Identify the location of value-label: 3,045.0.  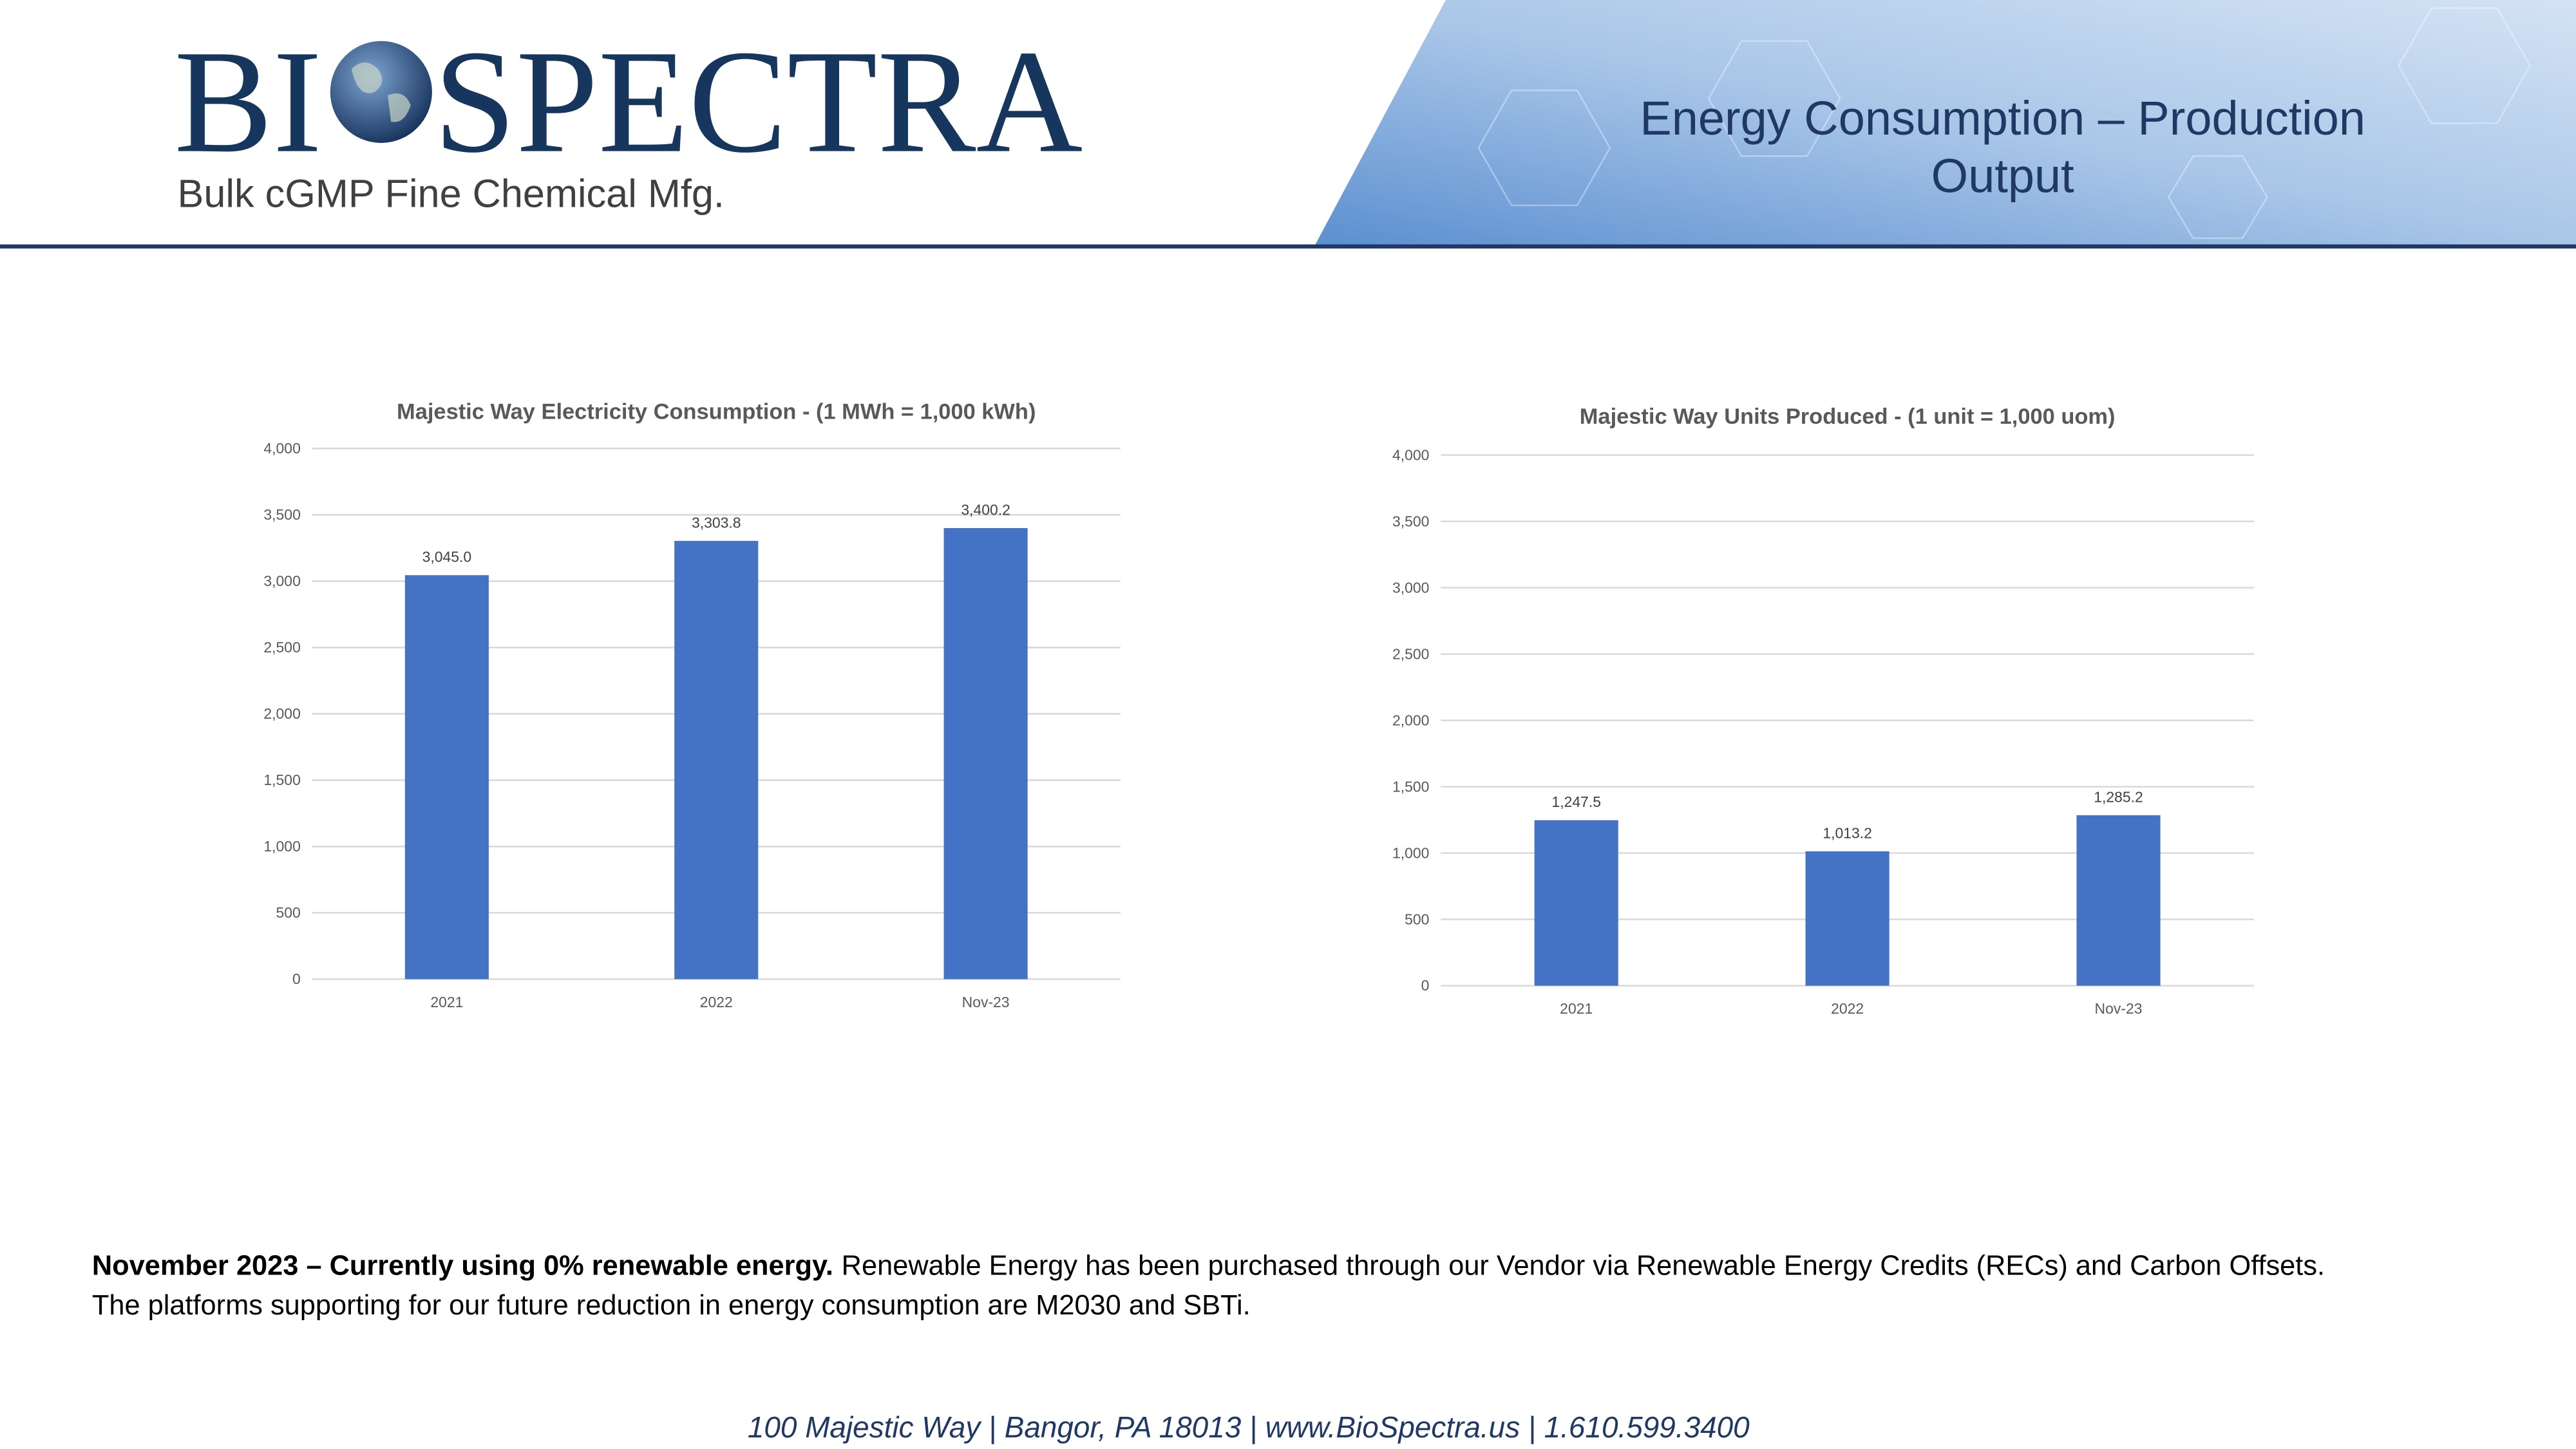
(447, 557).